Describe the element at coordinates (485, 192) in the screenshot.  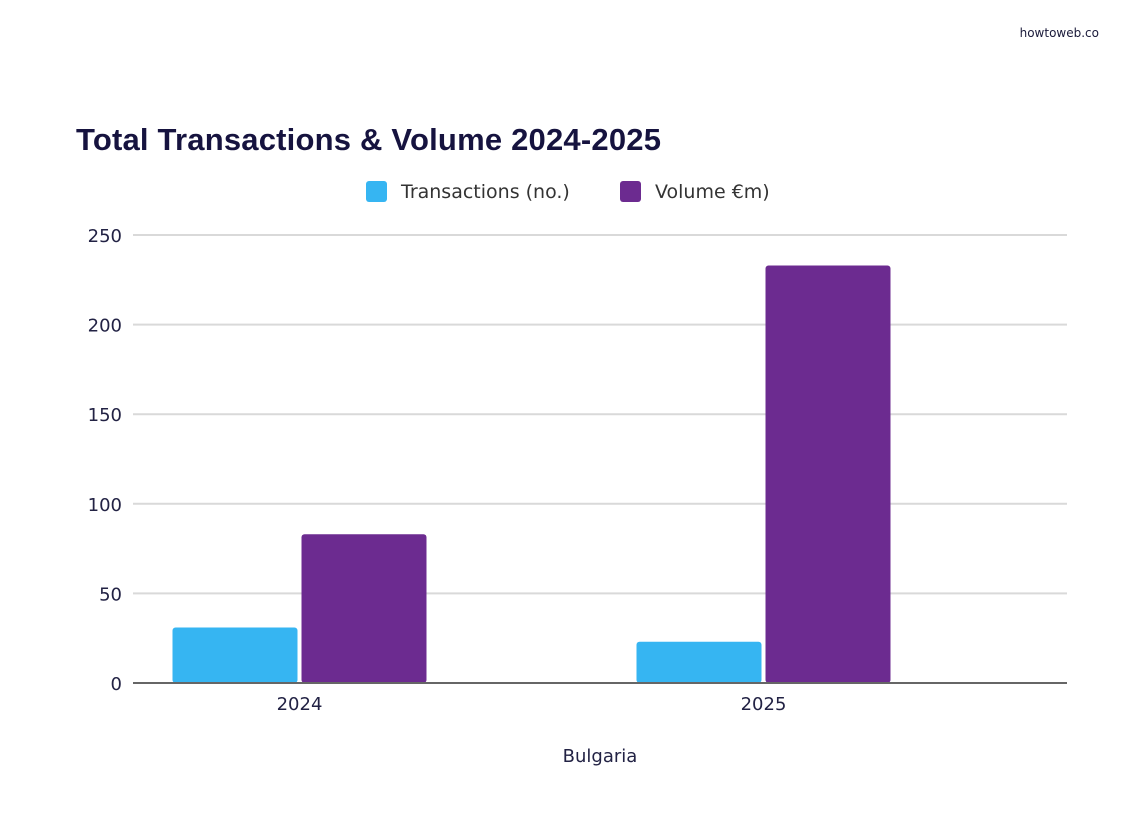
I see `legend-label: Transactions (no.)` at that location.